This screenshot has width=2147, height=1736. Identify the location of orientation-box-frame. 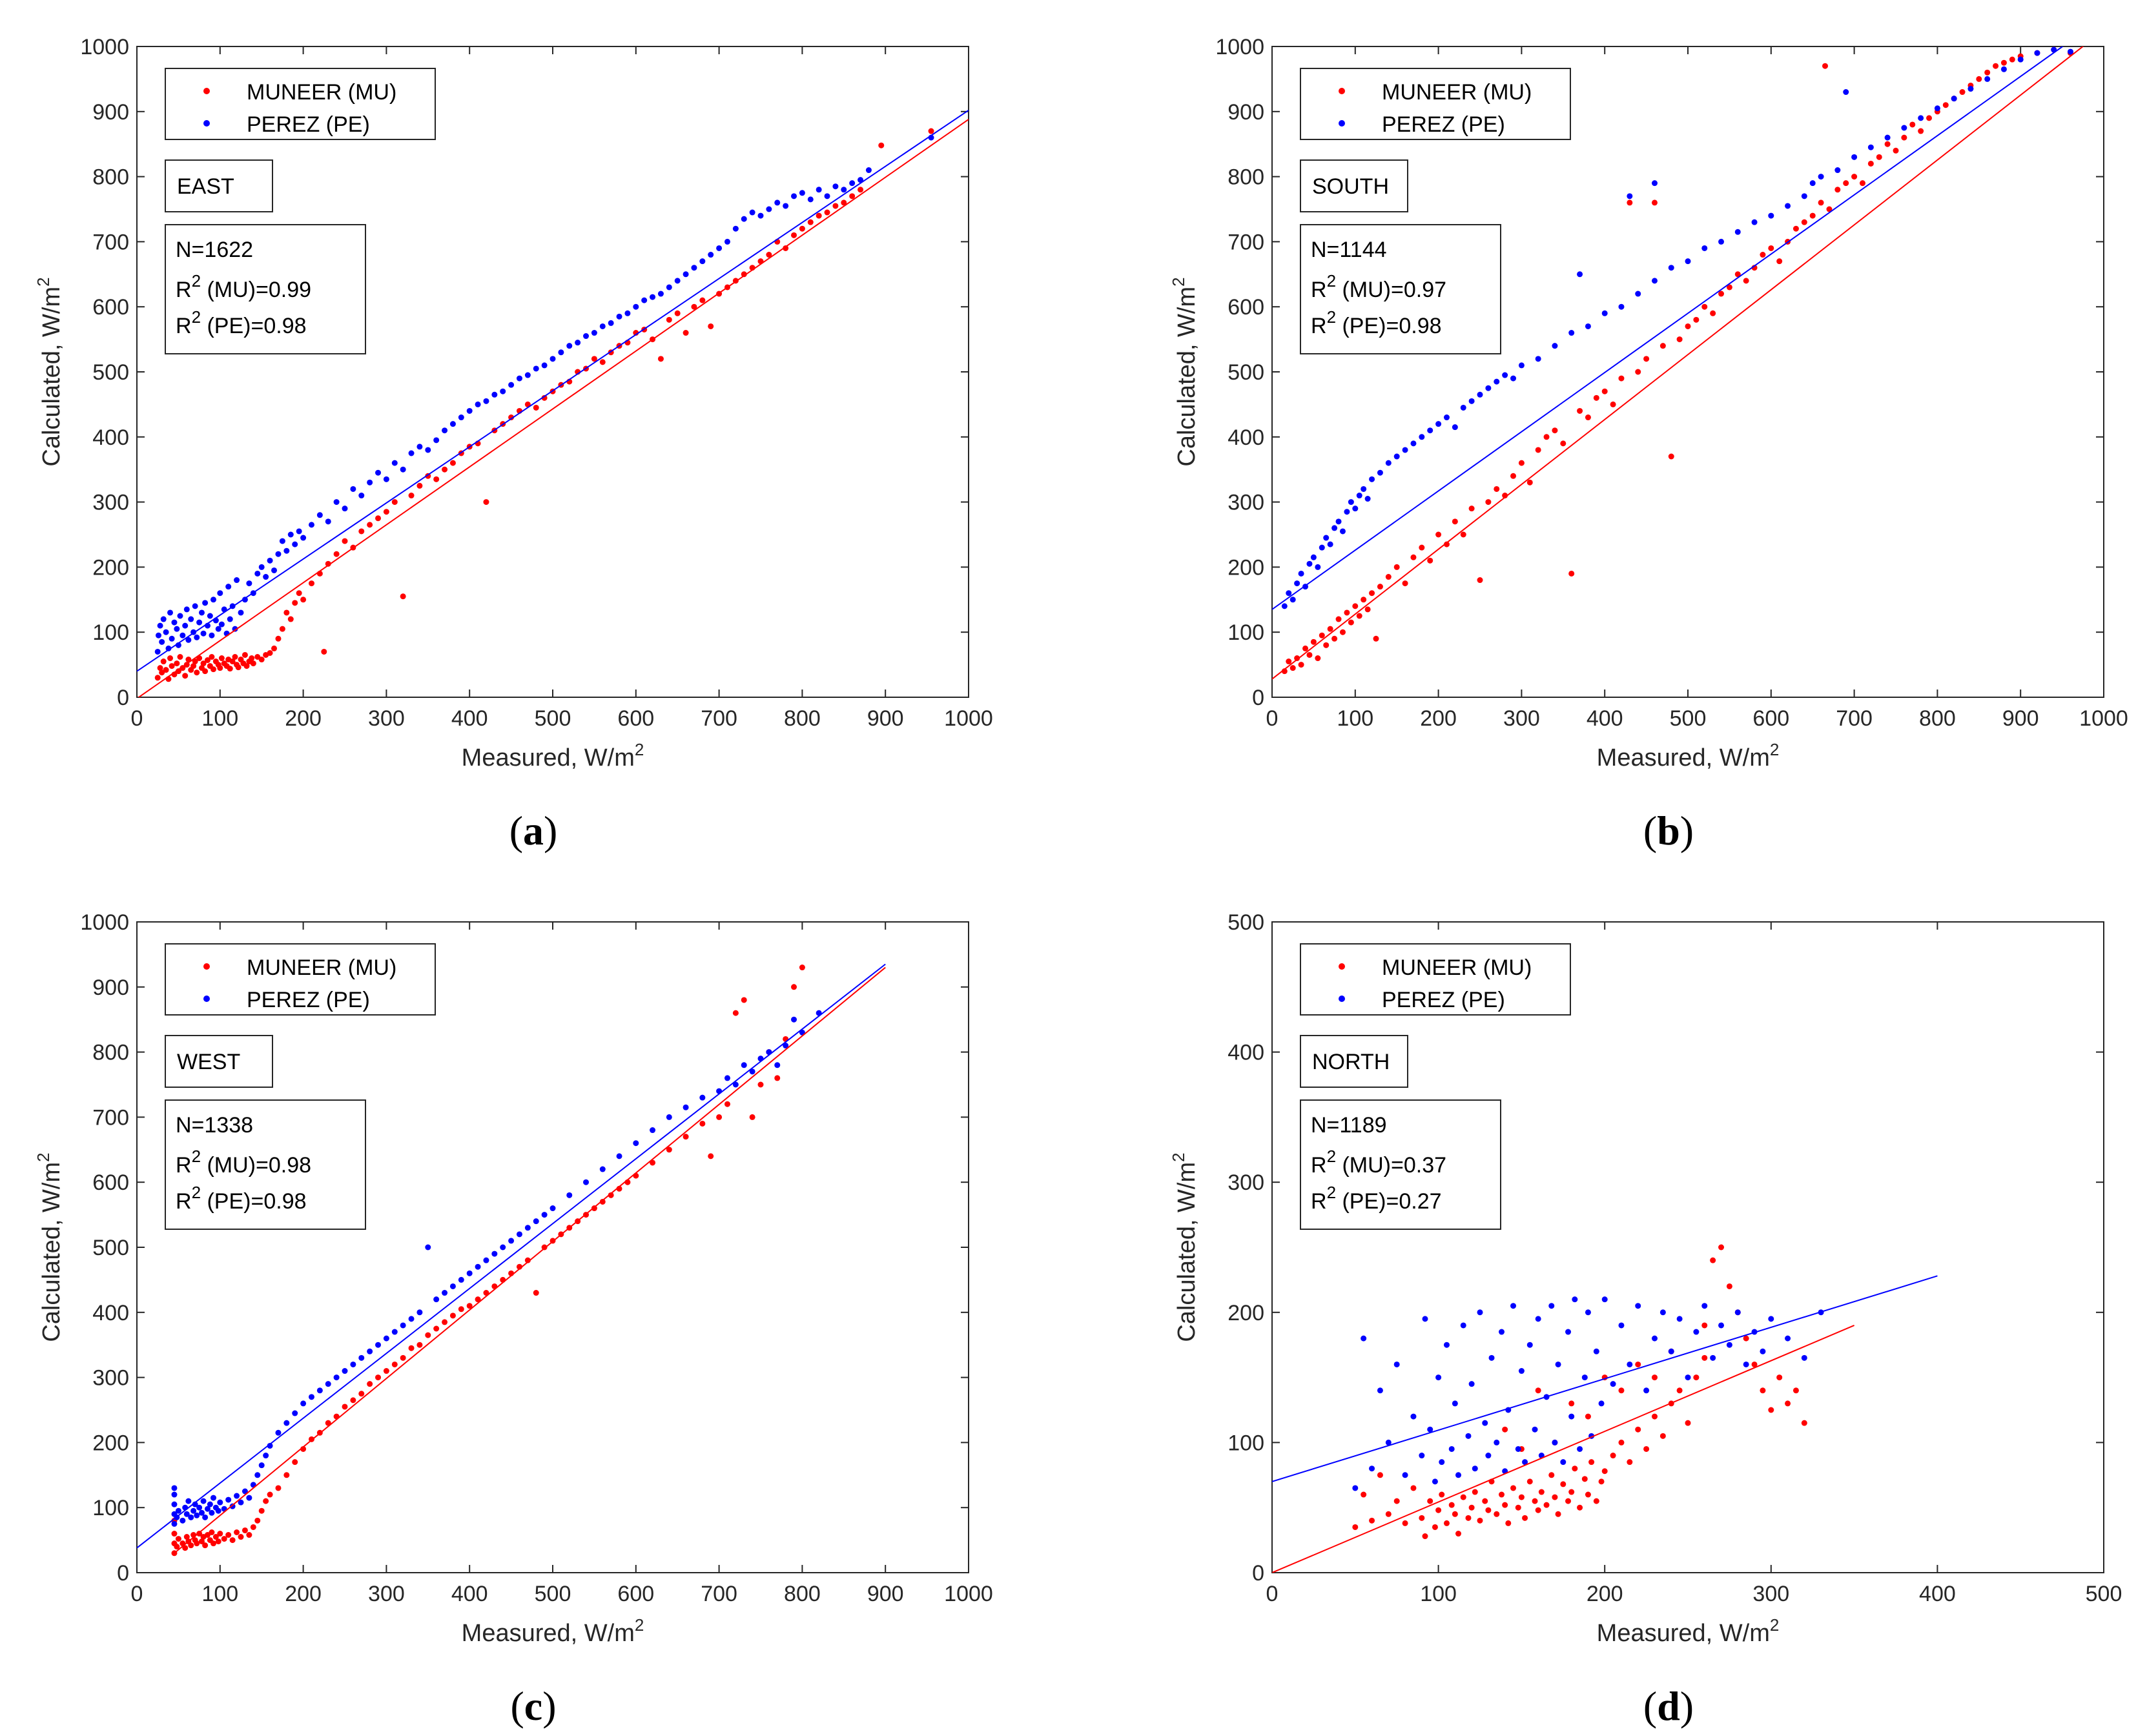
(1354, 1061).